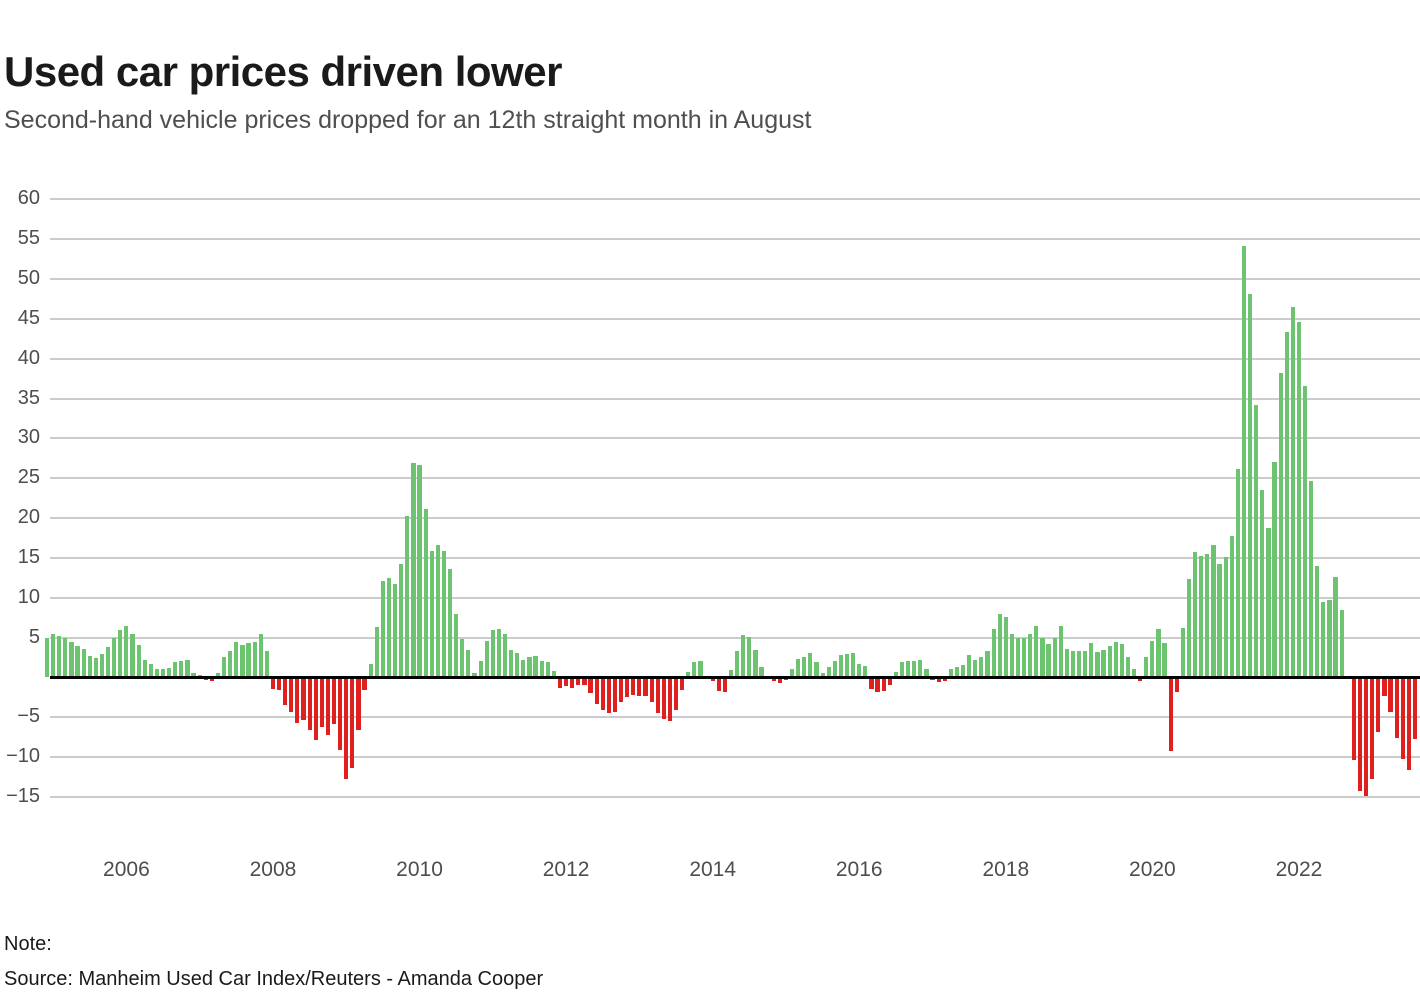  I want to click on y-axis-tick-label: 15, so click(28, 556).